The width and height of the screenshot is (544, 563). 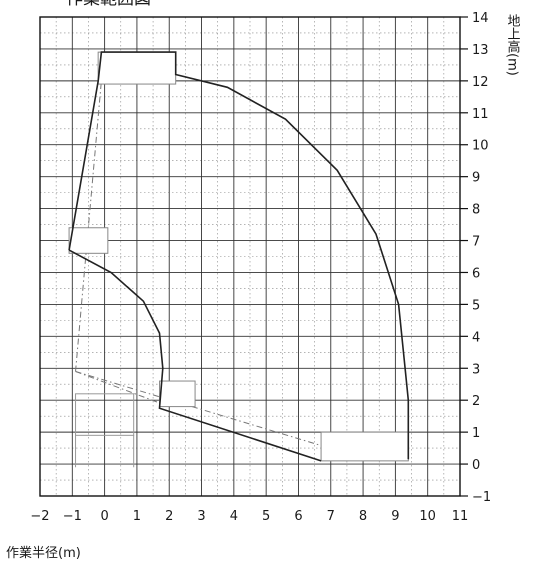 I want to click on x-tick-label: 4, so click(x=234, y=516).